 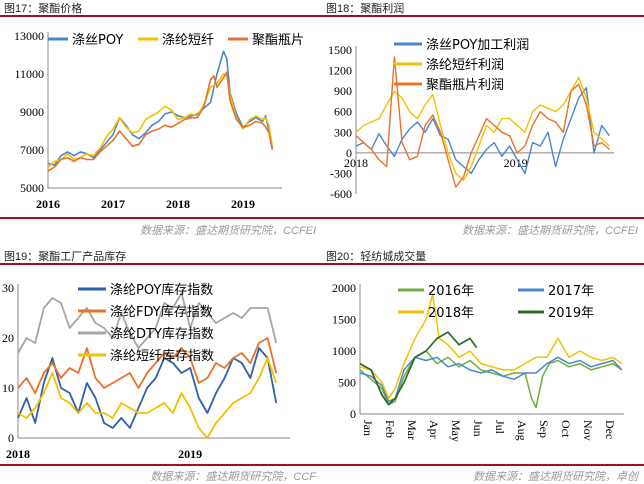 What do you see at coordinates (588, 430) in the screenshot?
I see `x-tick-label: Nov` at bounding box center [588, 430].